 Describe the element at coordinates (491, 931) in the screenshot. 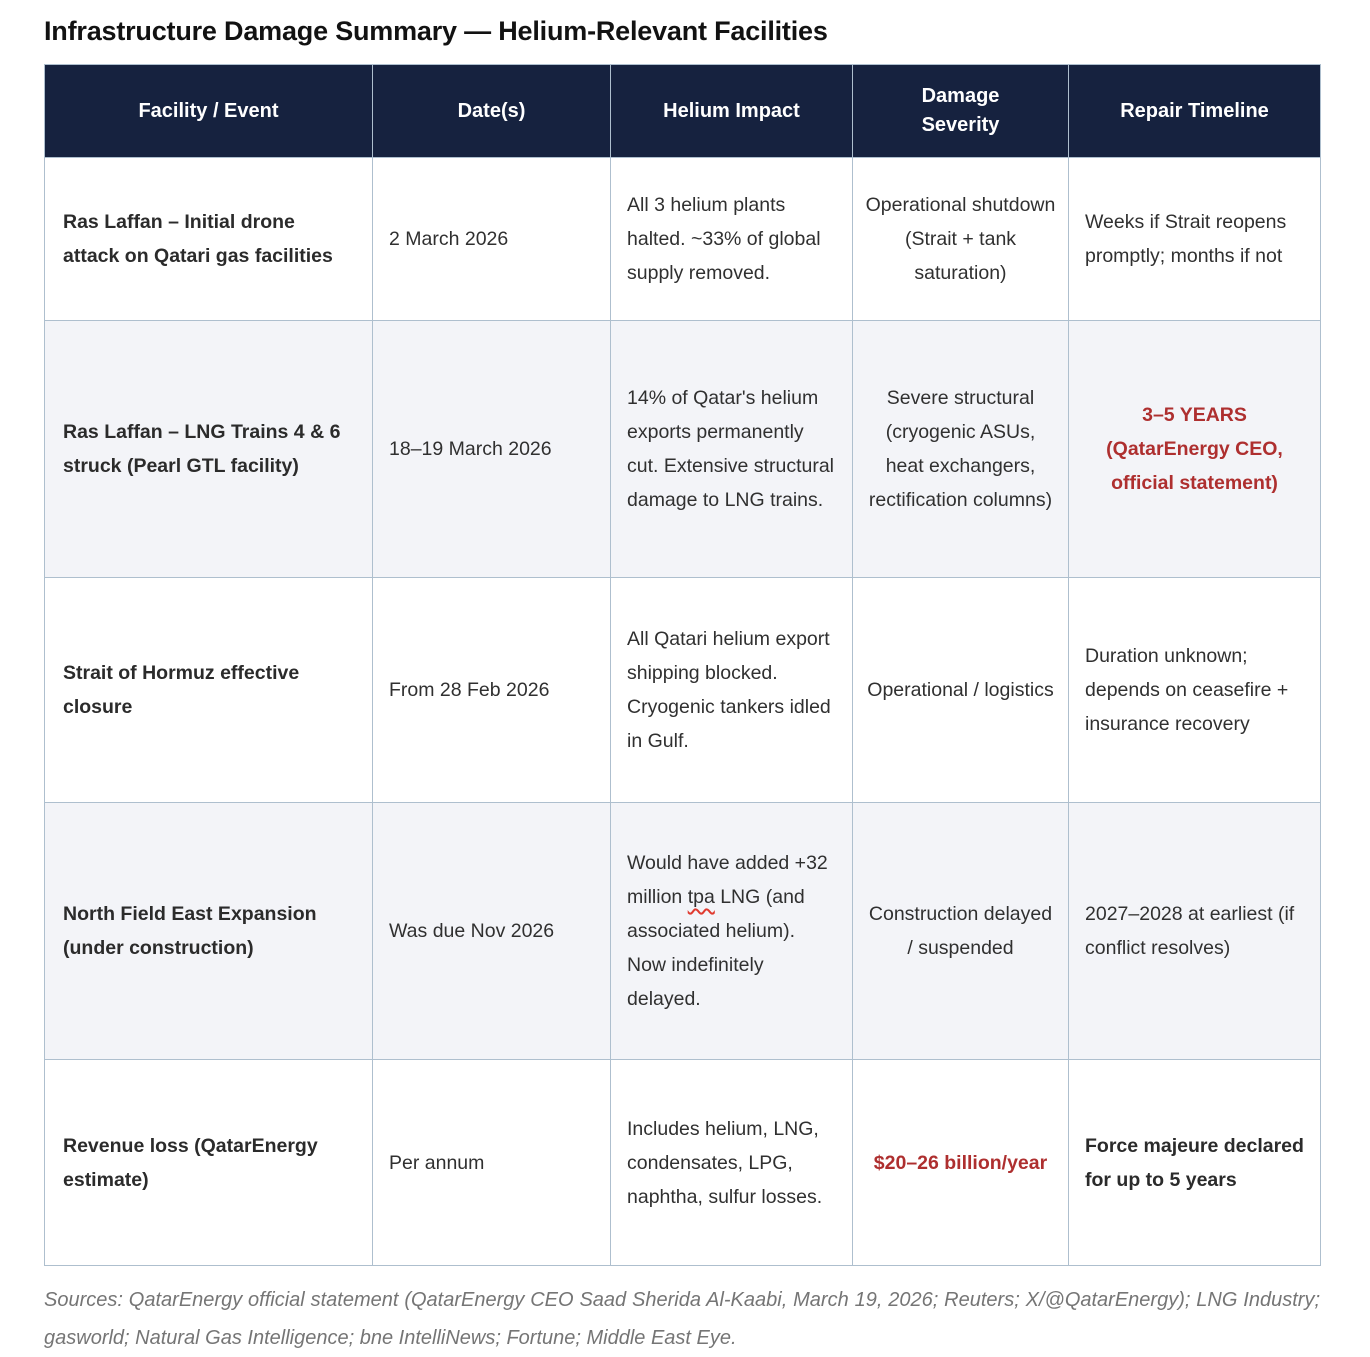

I see `dates-cell: Was due Nov 2026` at that location.